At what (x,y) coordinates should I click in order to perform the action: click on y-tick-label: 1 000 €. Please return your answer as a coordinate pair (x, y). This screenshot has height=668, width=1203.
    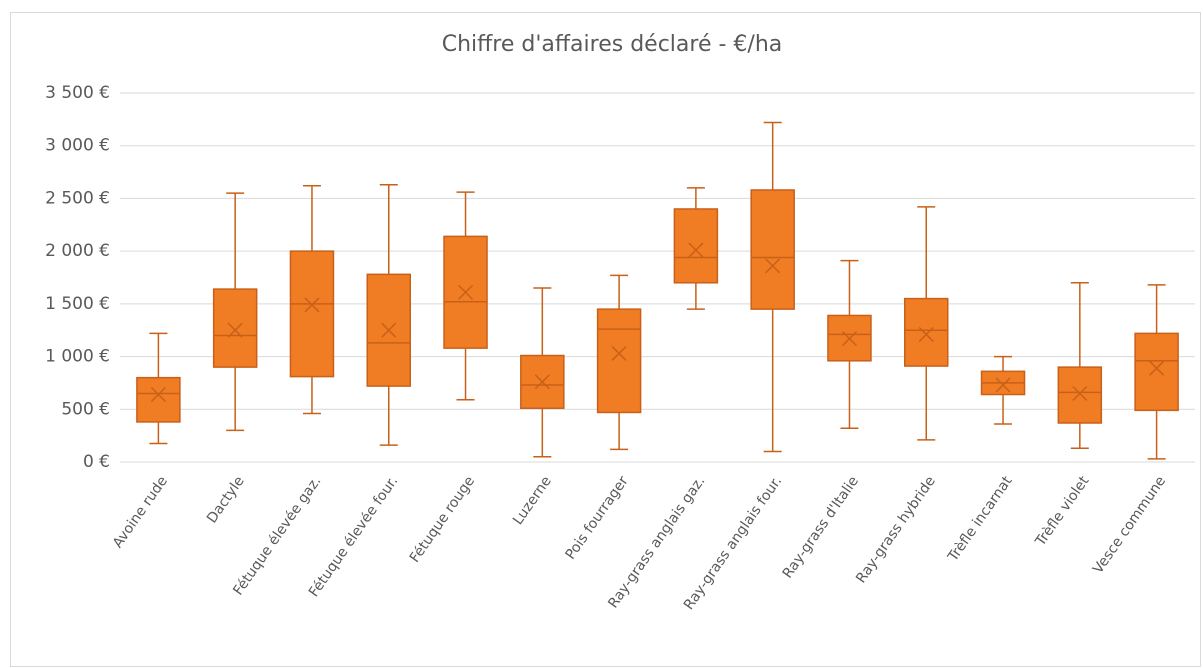
    Looking at the image, I should click on (77, 357).